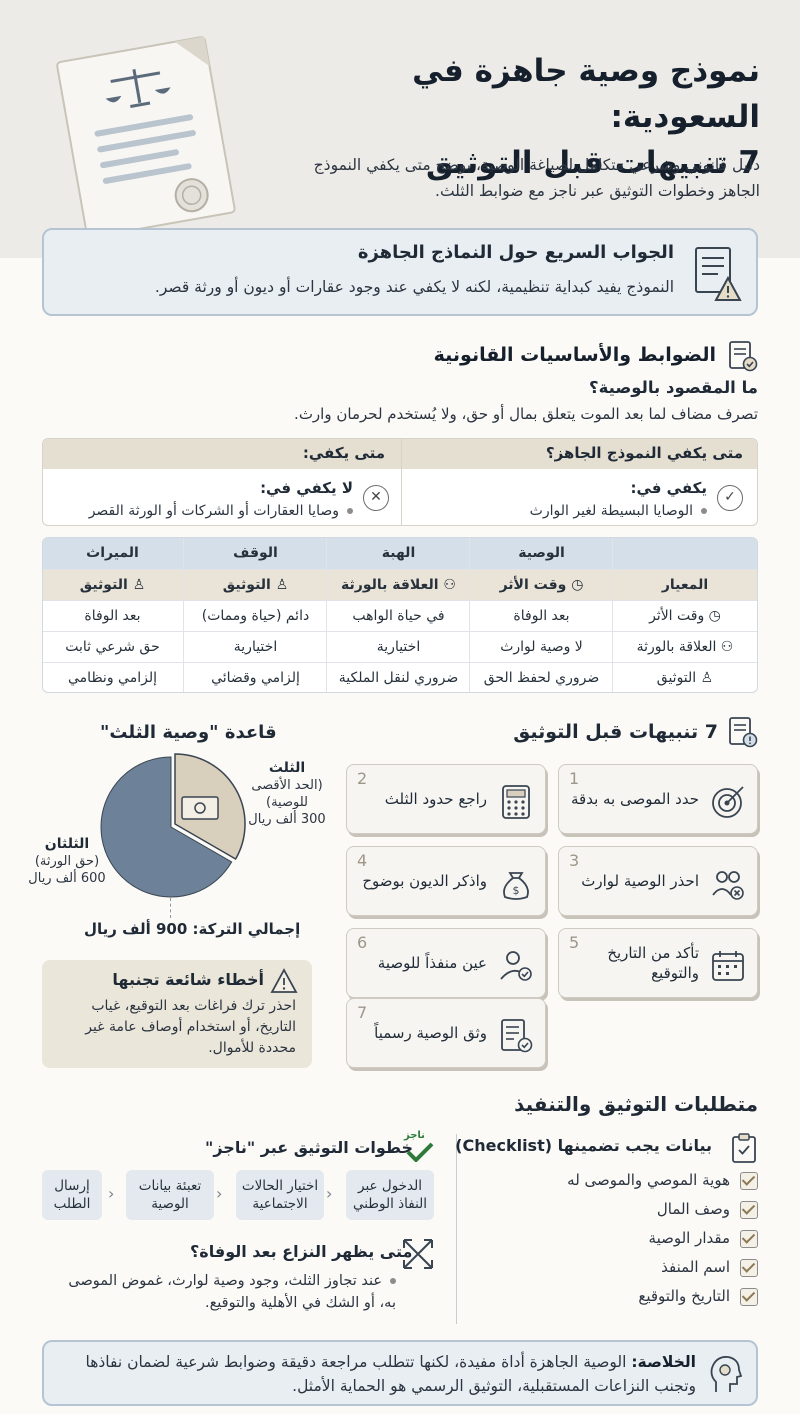 This screenshot has height=1414, width=800. I want to click on money-bag-icon: $, so click(516, 886).